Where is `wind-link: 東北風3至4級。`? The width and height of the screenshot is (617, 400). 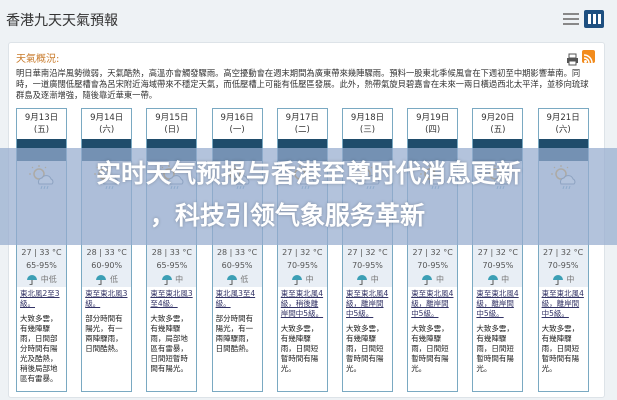 wind-link: 東北風3至4級。 is located at coordinates (235, 298).